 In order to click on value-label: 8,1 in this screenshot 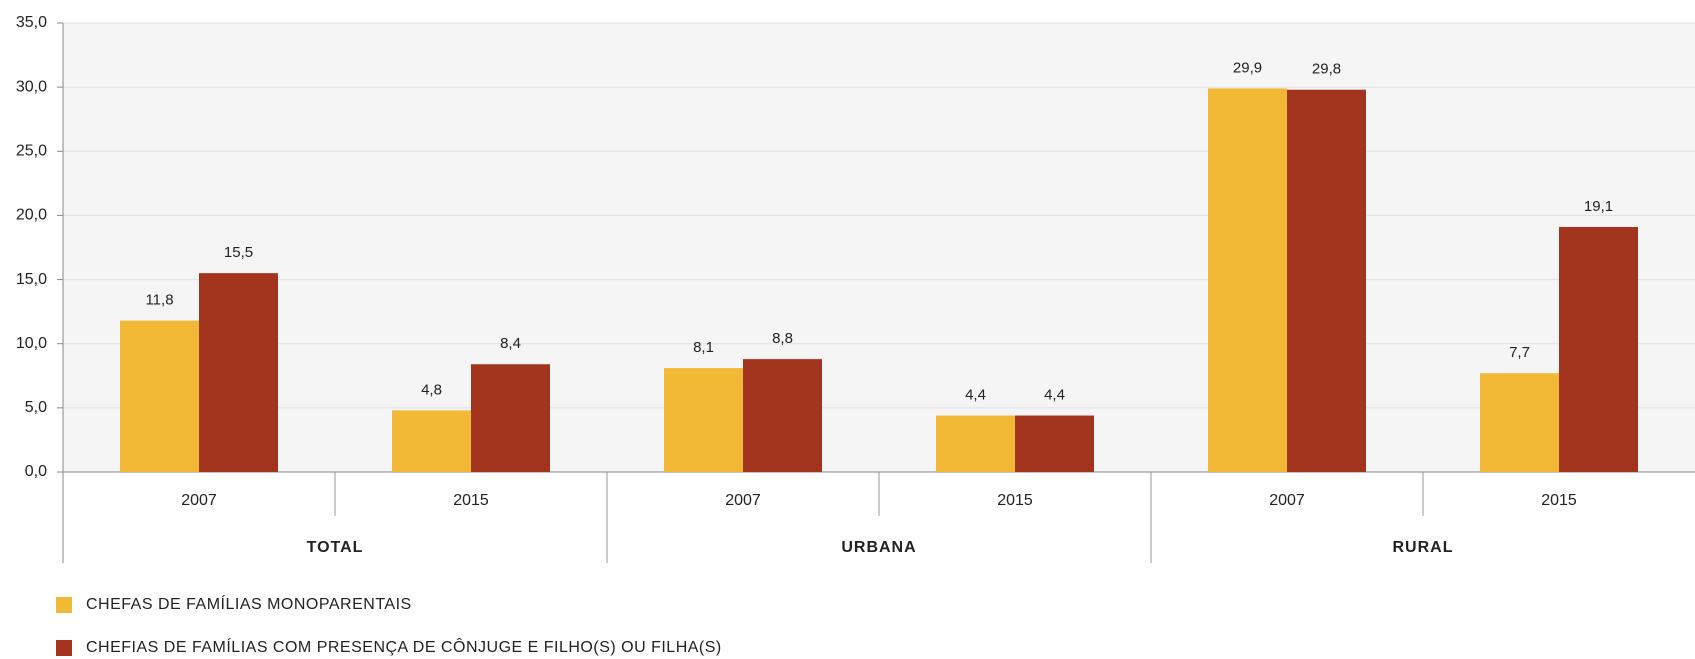, I will do `click(703, 347)`.